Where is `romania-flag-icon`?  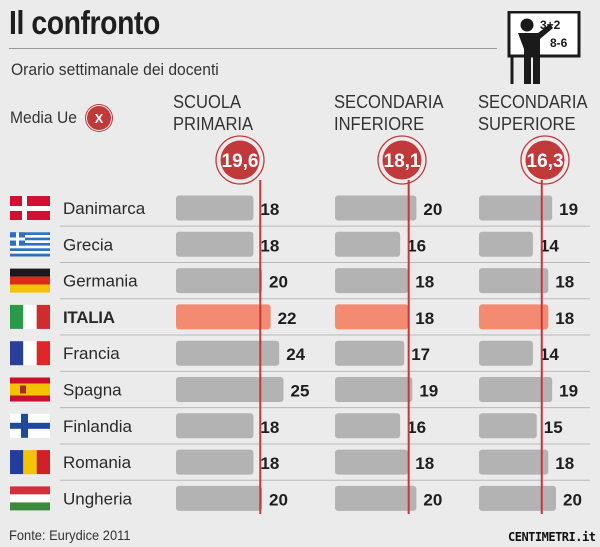 romania-flag-icon is located at coordinates (30, 462).